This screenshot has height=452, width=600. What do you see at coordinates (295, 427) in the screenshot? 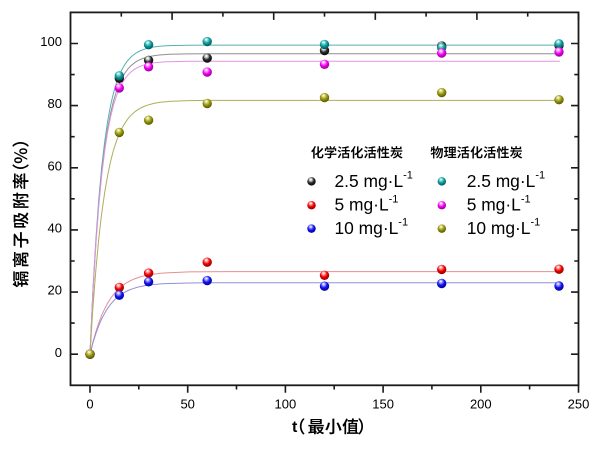
I see `svg-text: t` at bounding box center [295, 427].